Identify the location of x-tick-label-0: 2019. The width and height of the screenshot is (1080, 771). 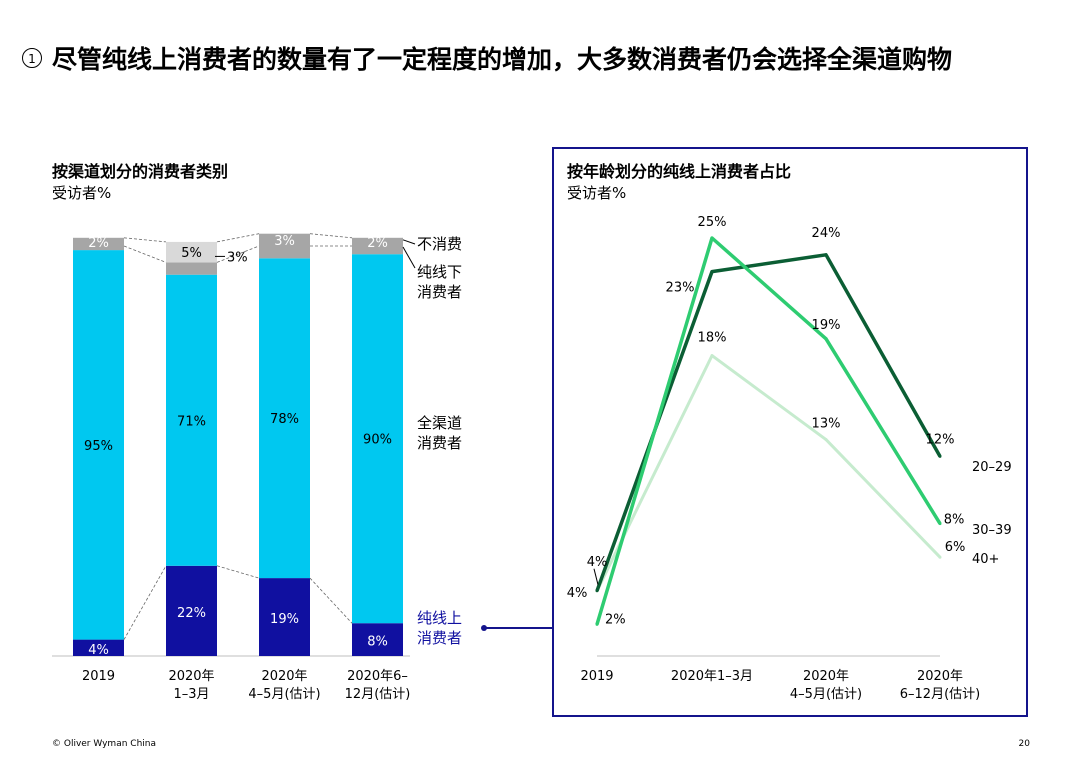
(98, 676).